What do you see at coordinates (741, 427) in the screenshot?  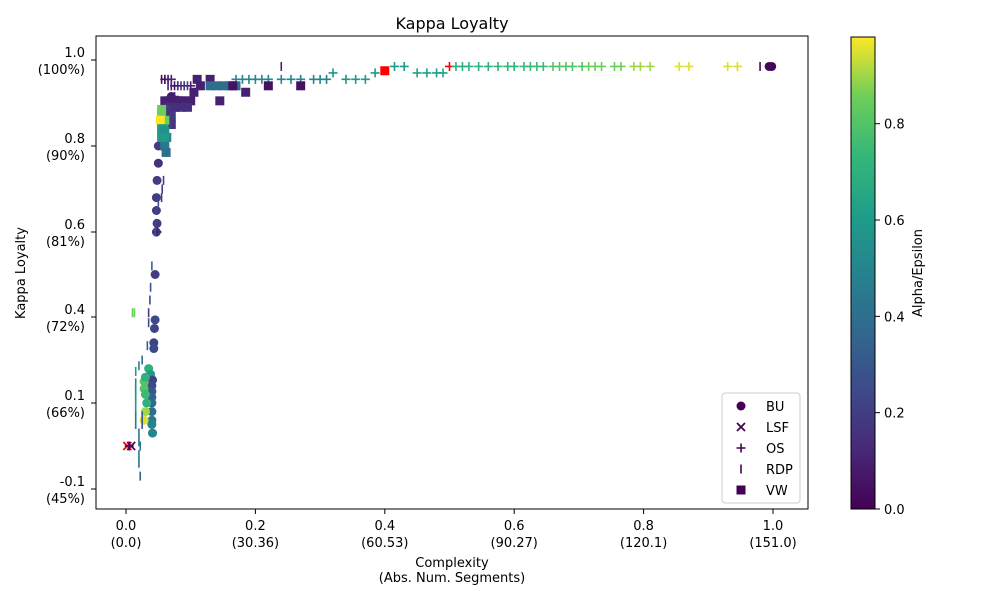 I see `legend-marker-lsf` at bounding box center [741, 427].